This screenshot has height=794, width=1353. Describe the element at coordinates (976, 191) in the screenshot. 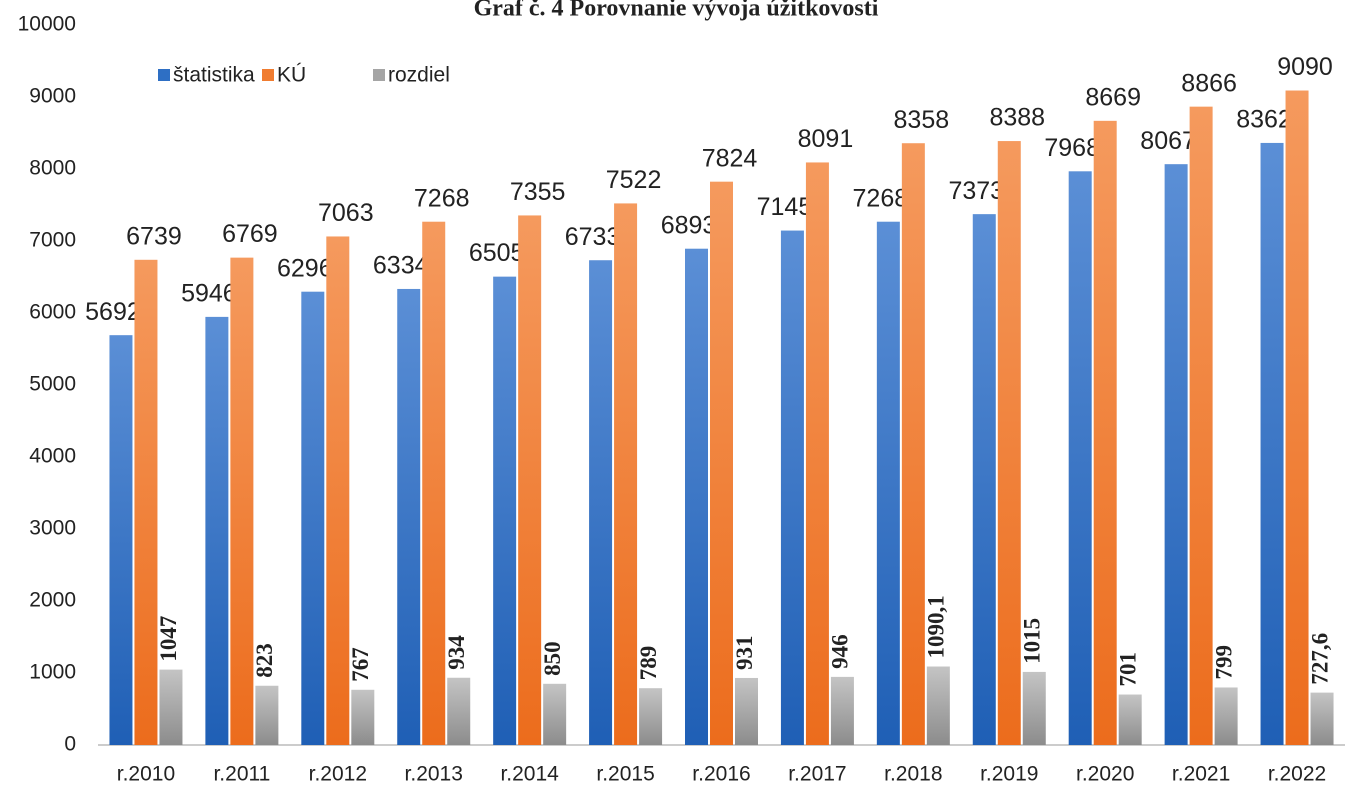

I see `data-label: 7373` at that location.